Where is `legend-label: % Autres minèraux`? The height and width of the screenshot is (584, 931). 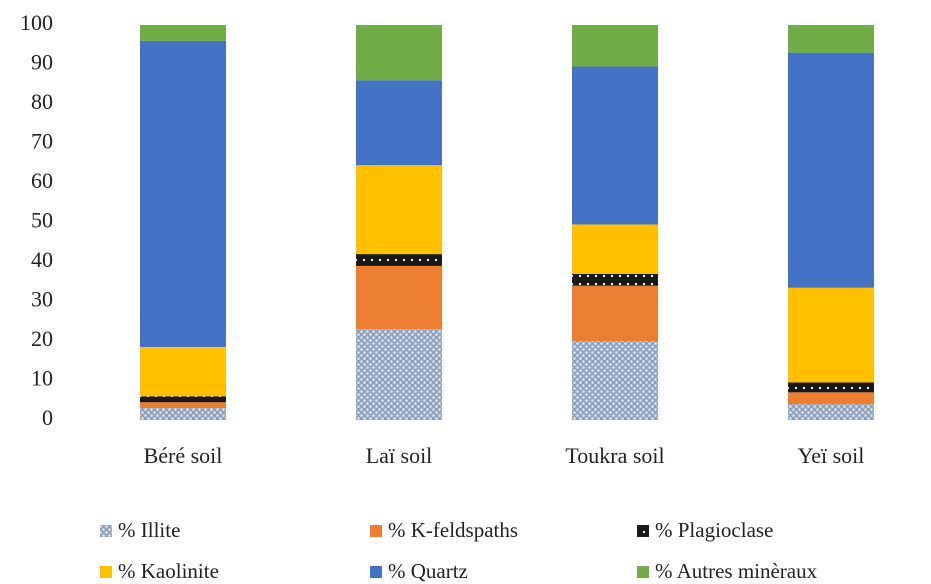
legend-label: % Autres minèraux is located at coordinates (736, 571).